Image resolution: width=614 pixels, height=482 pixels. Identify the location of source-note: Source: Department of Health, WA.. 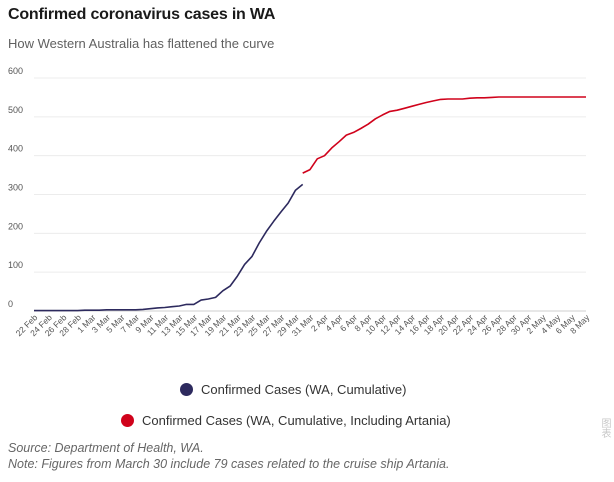
(106, 448).